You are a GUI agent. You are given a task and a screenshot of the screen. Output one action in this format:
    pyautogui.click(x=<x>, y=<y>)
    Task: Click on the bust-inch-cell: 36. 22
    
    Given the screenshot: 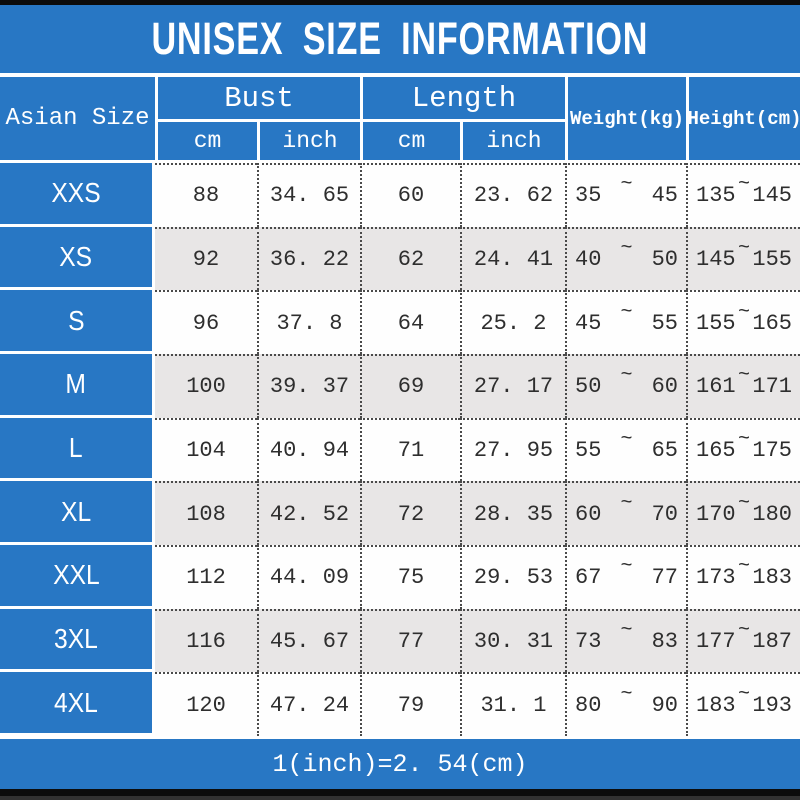 What is the action you would take?
    pyautogui.click(x=308, y=258)
    